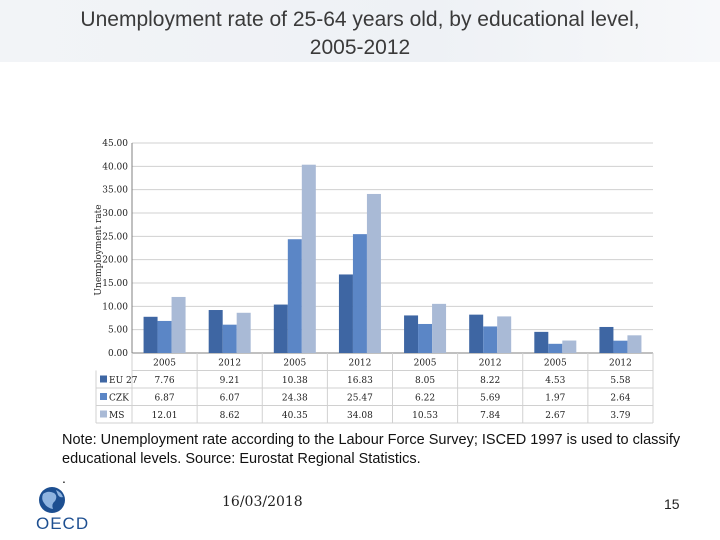  What do you see at coordinates (360, 399) in the screenshot?
I see `data-label: 25.47` at bounding box center [360, 399].